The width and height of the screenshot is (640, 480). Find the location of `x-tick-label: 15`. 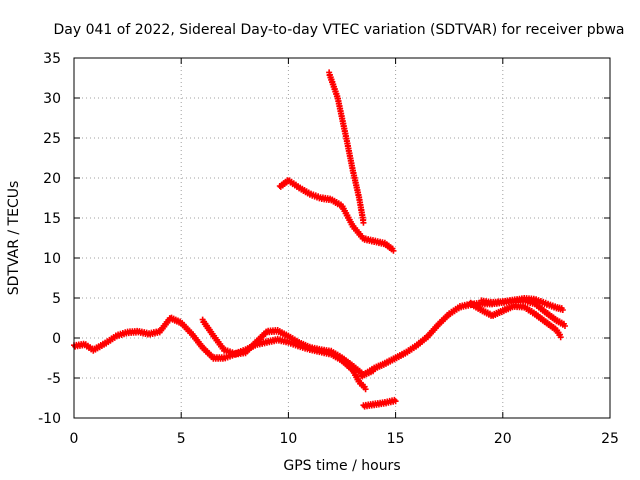

x-tick-label: 15 is located at coordinates (396, 439).